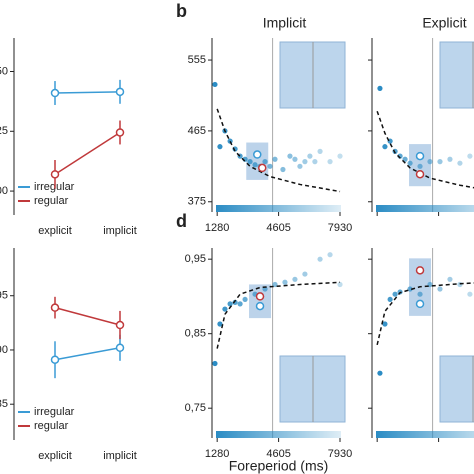 Image resolution: width=474 pixels, height=474 pixels. Describe the element at coordinates (444, 23) in the screenshot. I see `panel-title: Explicit` at that location.